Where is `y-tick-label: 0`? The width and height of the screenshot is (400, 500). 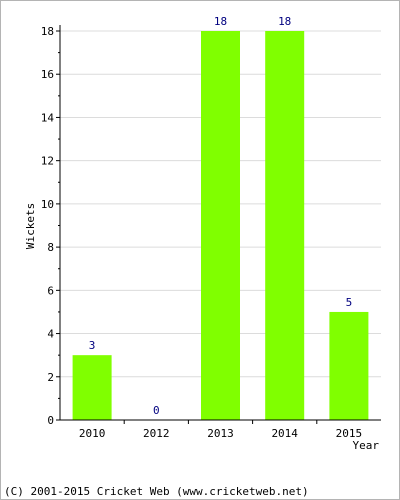
y-tick-label: 0 is located at coordinates (50, 420).